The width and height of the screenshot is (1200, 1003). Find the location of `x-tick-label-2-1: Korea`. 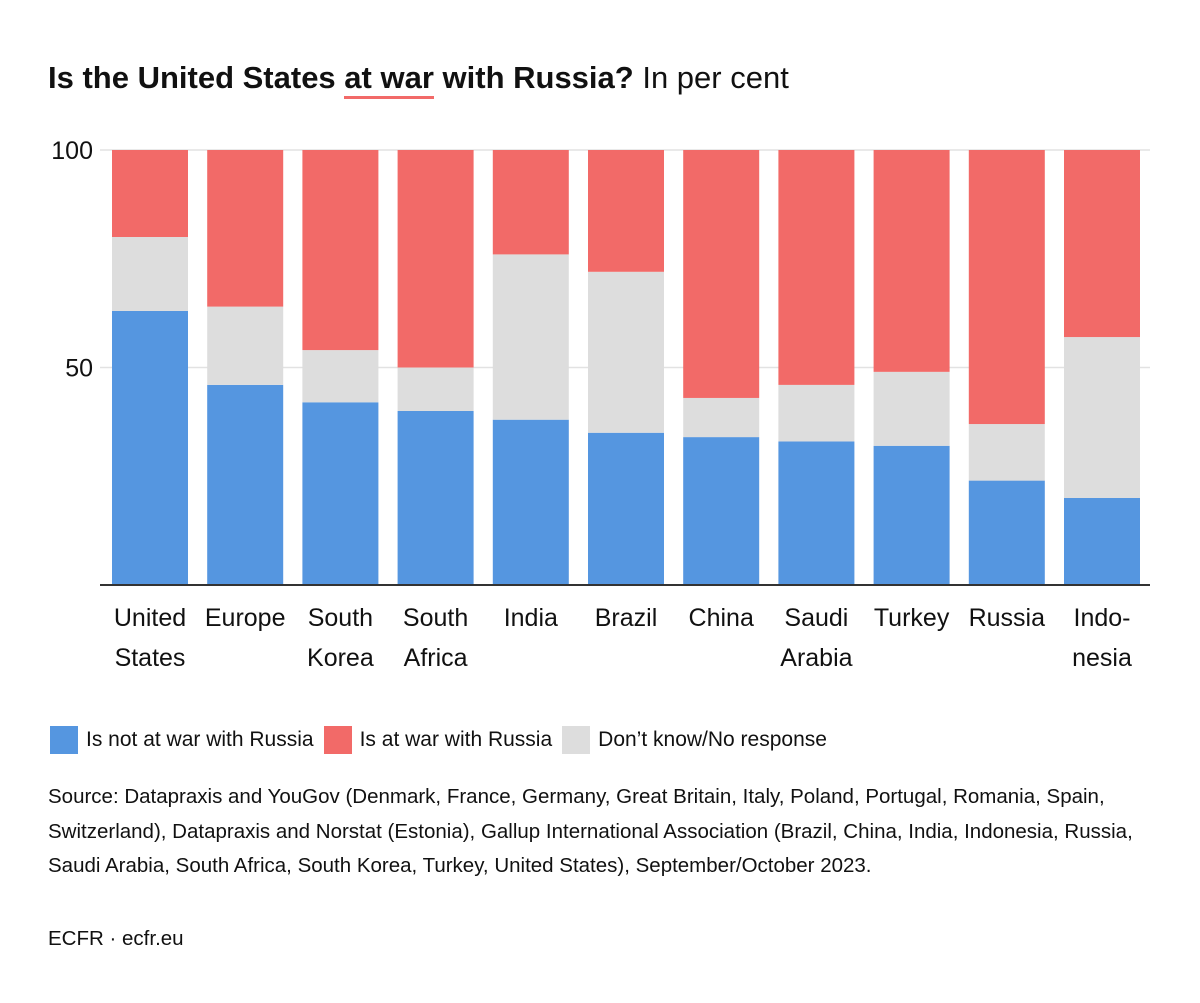

x-tick-label-2-1: Korea is located at coordinates (340, 658).